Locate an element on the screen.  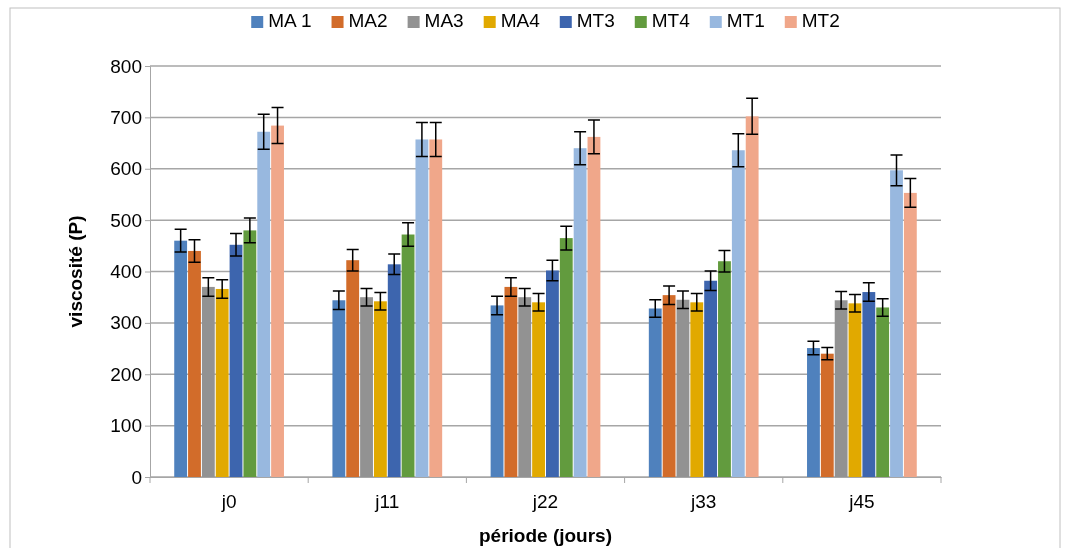
y-tick-label: 700 is located at coordinates (126, 117).